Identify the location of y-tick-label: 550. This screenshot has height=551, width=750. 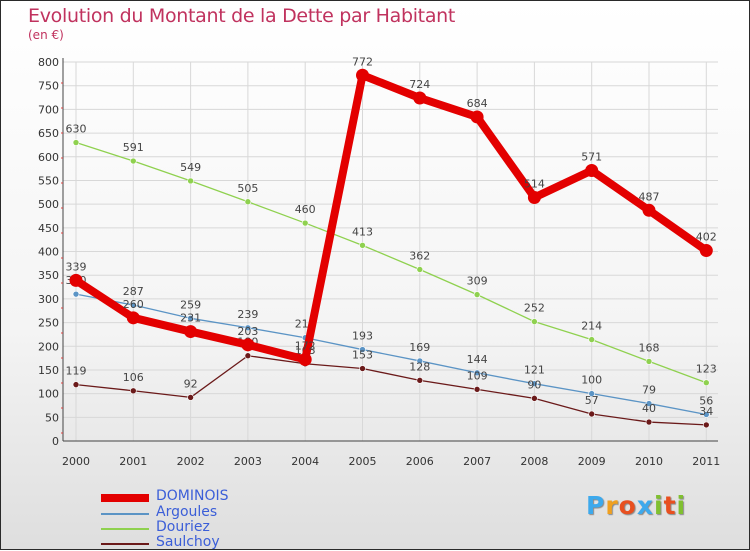
(48, 180).